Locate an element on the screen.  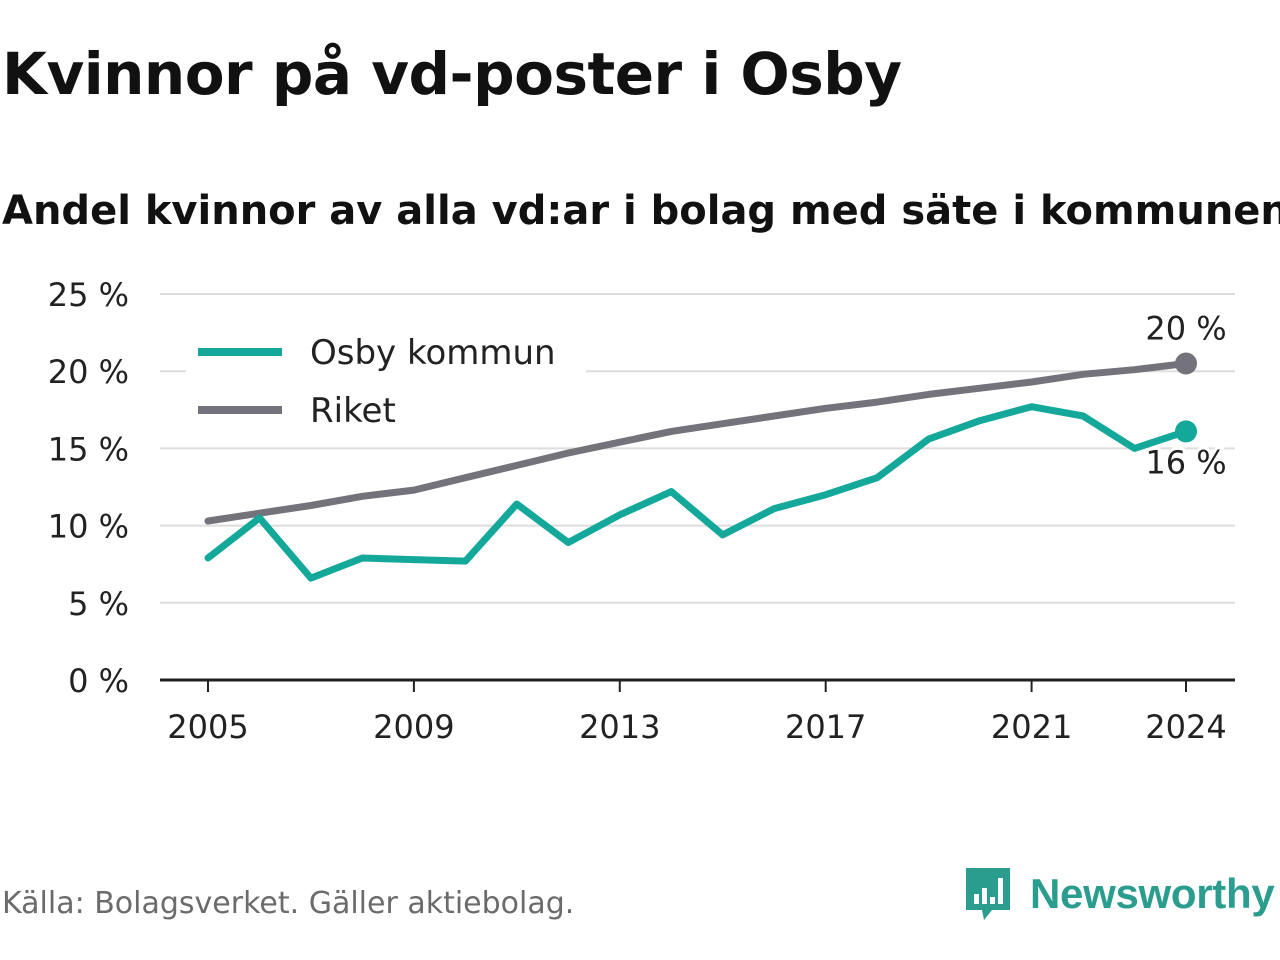
legend-label: Riket is located at coordinates (353, 411).